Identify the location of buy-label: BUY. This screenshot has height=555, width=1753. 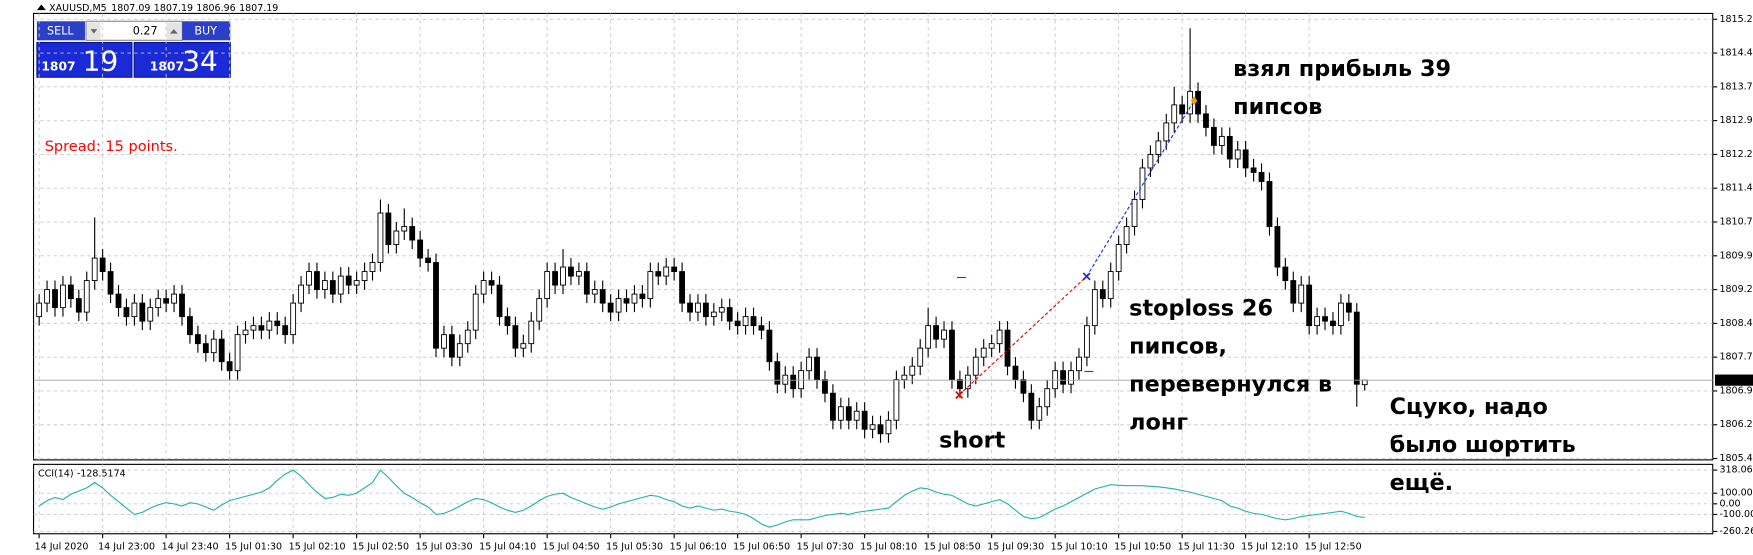
(205, 31).